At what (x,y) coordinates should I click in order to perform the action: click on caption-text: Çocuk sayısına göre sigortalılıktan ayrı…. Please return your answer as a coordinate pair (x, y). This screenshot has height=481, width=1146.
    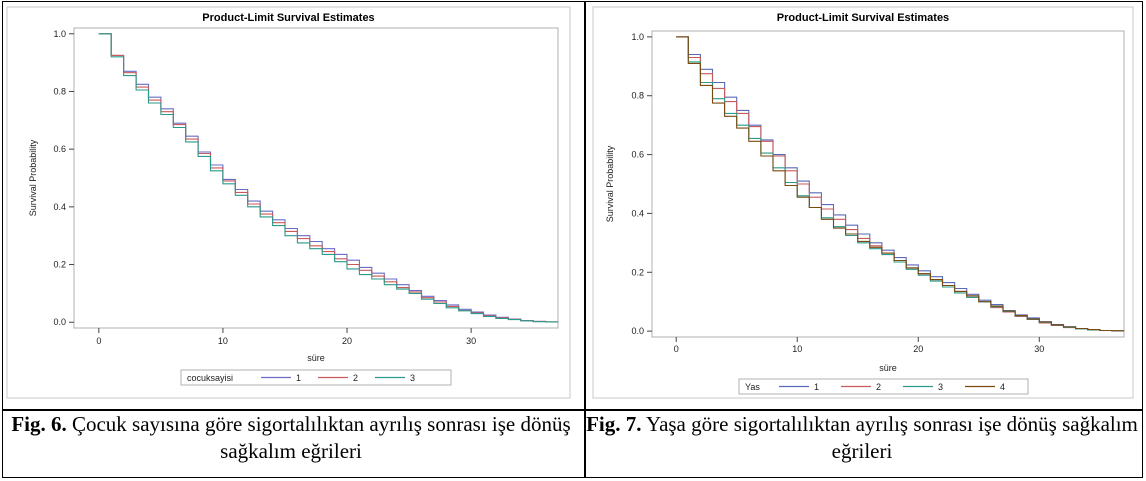
    Looking at the image, I should click on (321, 437).